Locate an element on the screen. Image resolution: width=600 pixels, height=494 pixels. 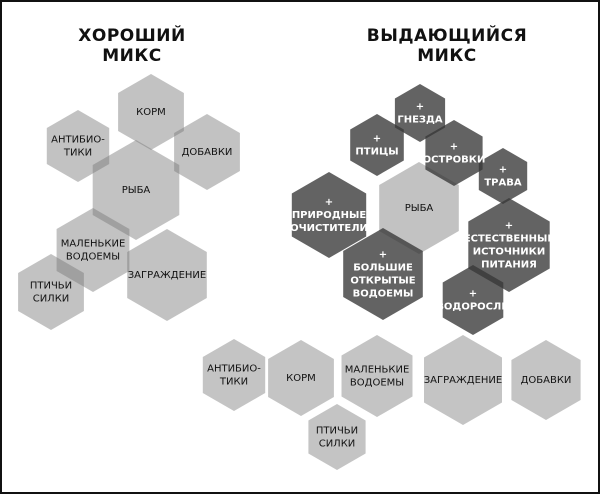
great-mix-title: ВЫДАЮЩИЙСЯ МИКС is located at coordinates (447, 46).